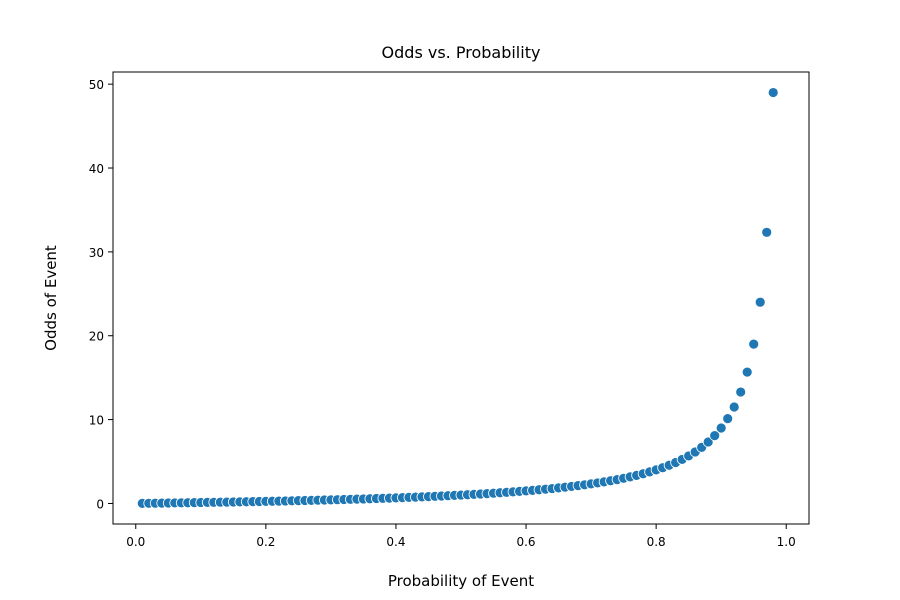 This screenshot has height=600, width=900. I want to click on x-axis-label: Probability of Event, so click(461, 581).